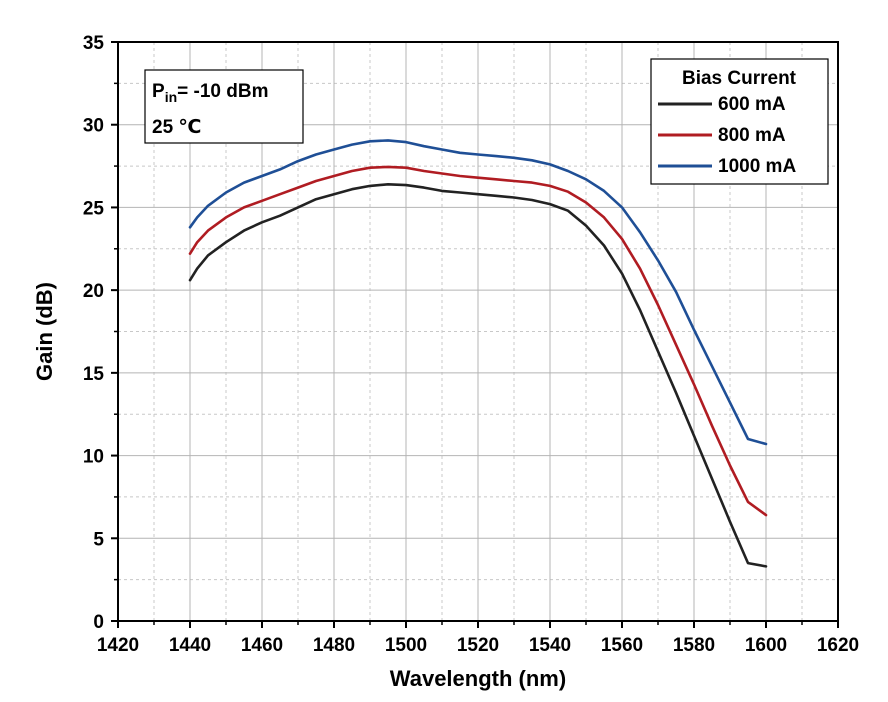 The height and width of the screenshot is (702, 888). What do you see at coordinates (550, 645) in the screenshot?
I see `x-tick-label: 1540` at bounding box center [550, 645].